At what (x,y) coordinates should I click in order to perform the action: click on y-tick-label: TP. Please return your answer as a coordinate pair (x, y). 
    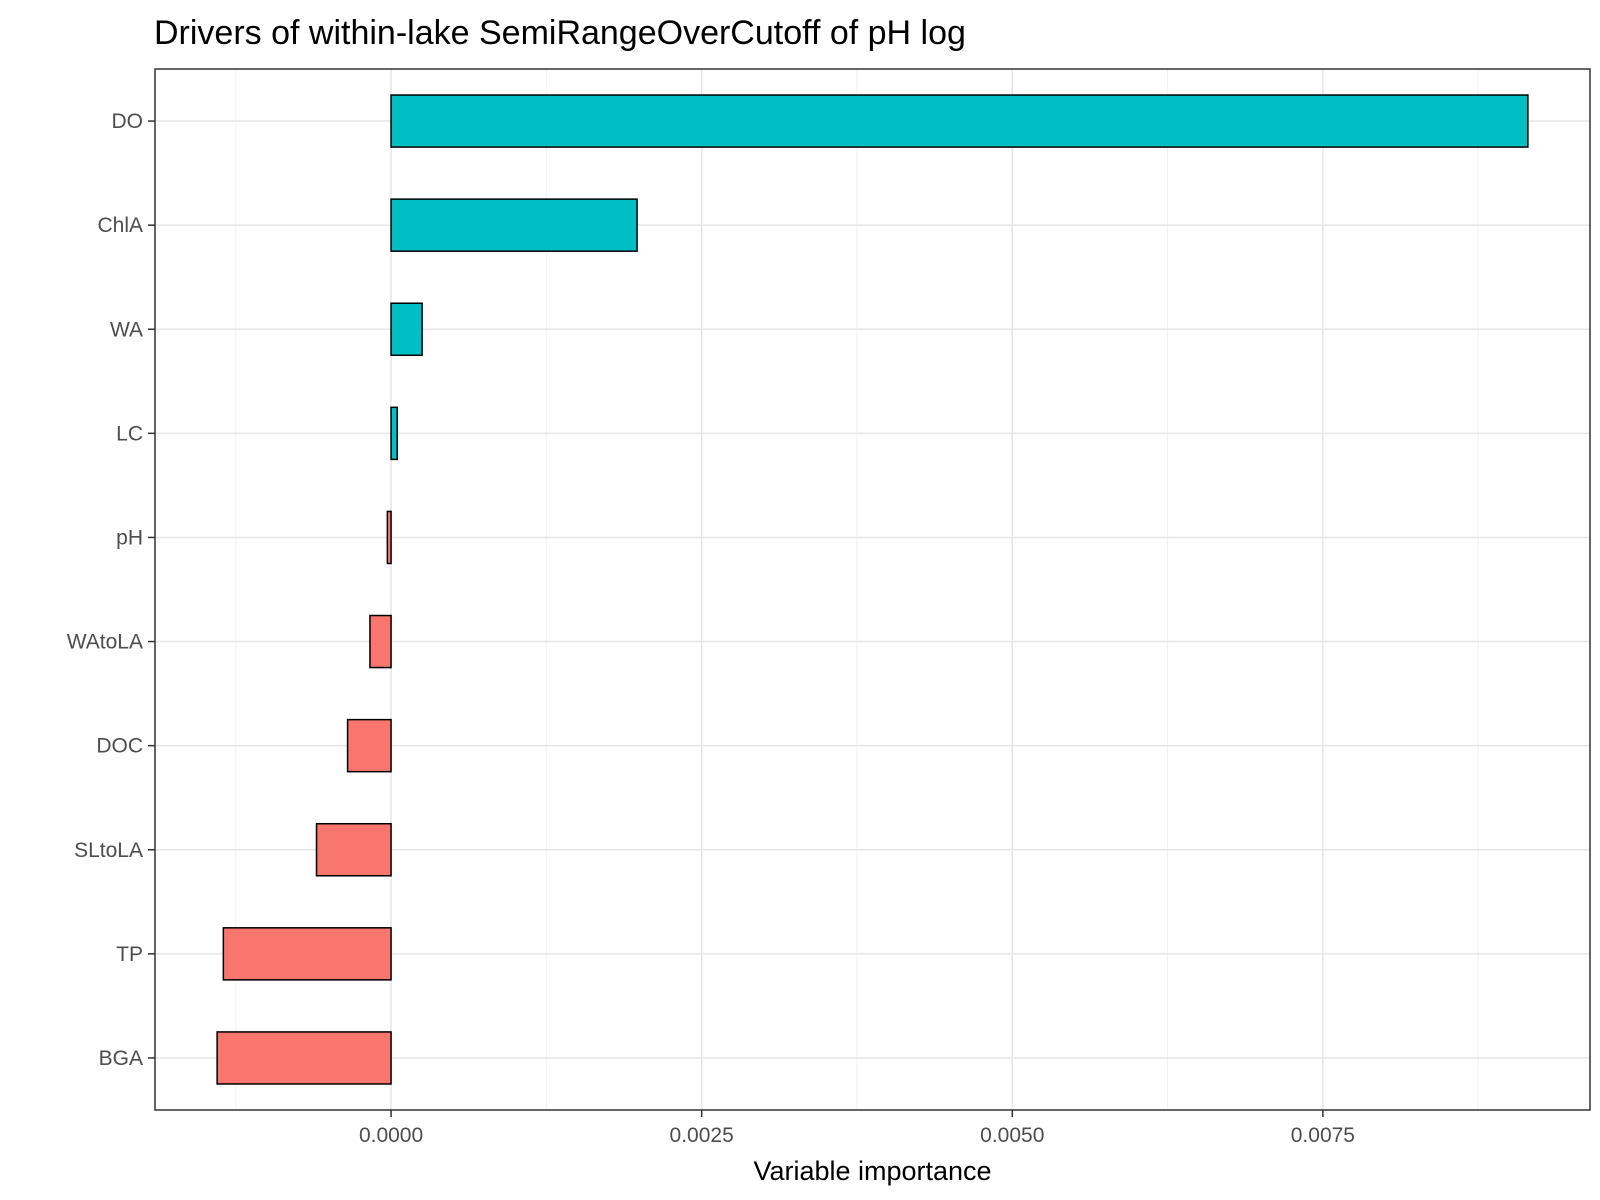
    Looking at the image, I should click on (129, 954).